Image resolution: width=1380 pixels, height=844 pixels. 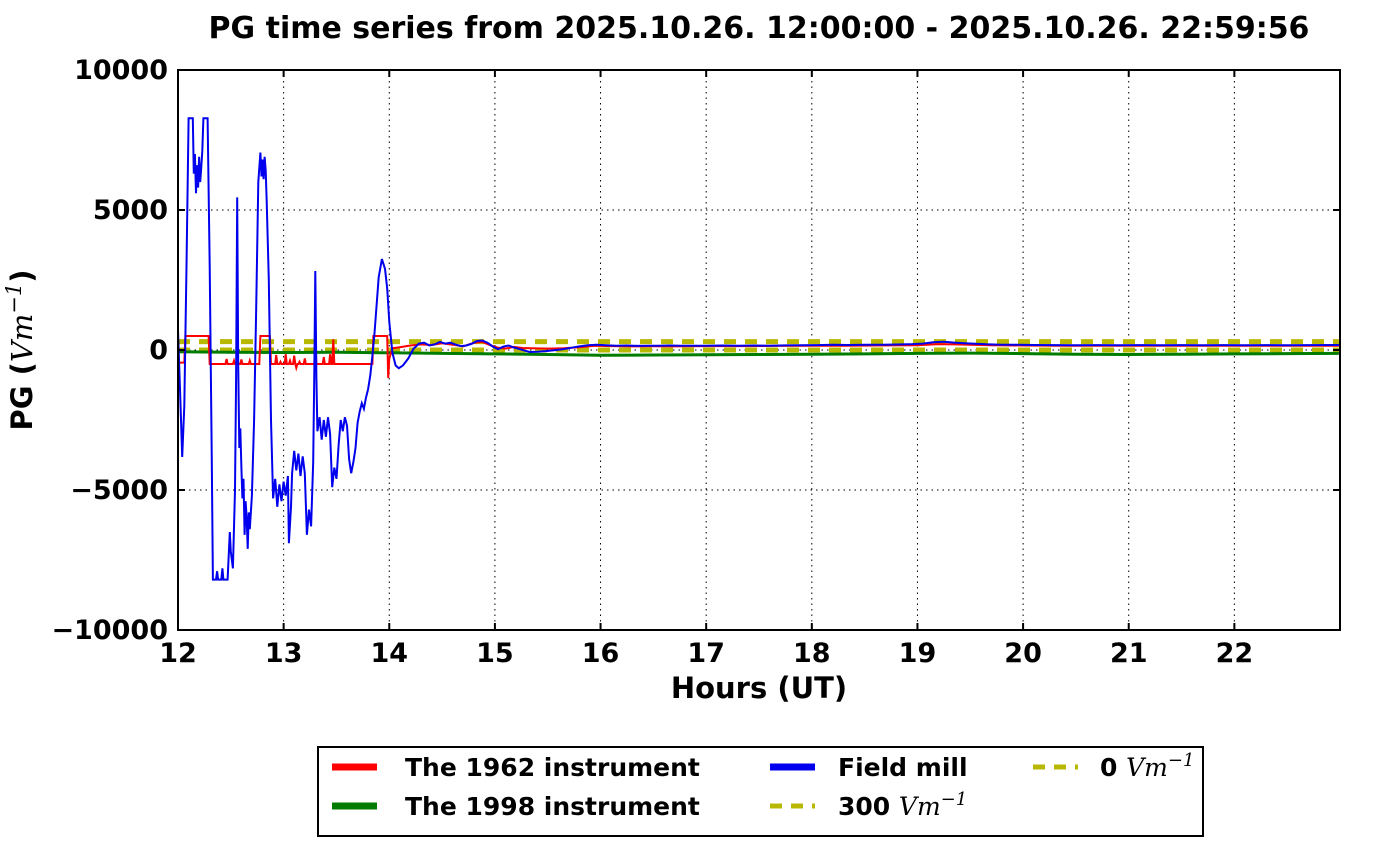 What do you see at coordinates (1023, 653) in the screenshot?
I see `x-tick-label: 20` at bounding box center [1023, 653].